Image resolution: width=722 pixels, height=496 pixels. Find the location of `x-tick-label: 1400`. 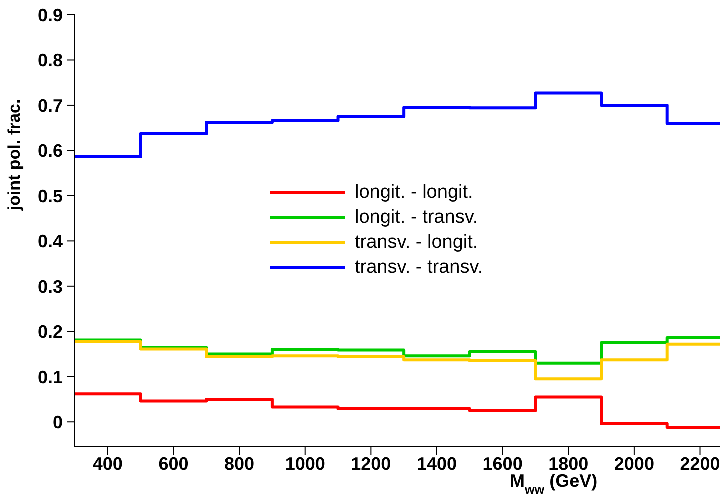

x-tick-label: 1400 is located at coordinates (437, 464).